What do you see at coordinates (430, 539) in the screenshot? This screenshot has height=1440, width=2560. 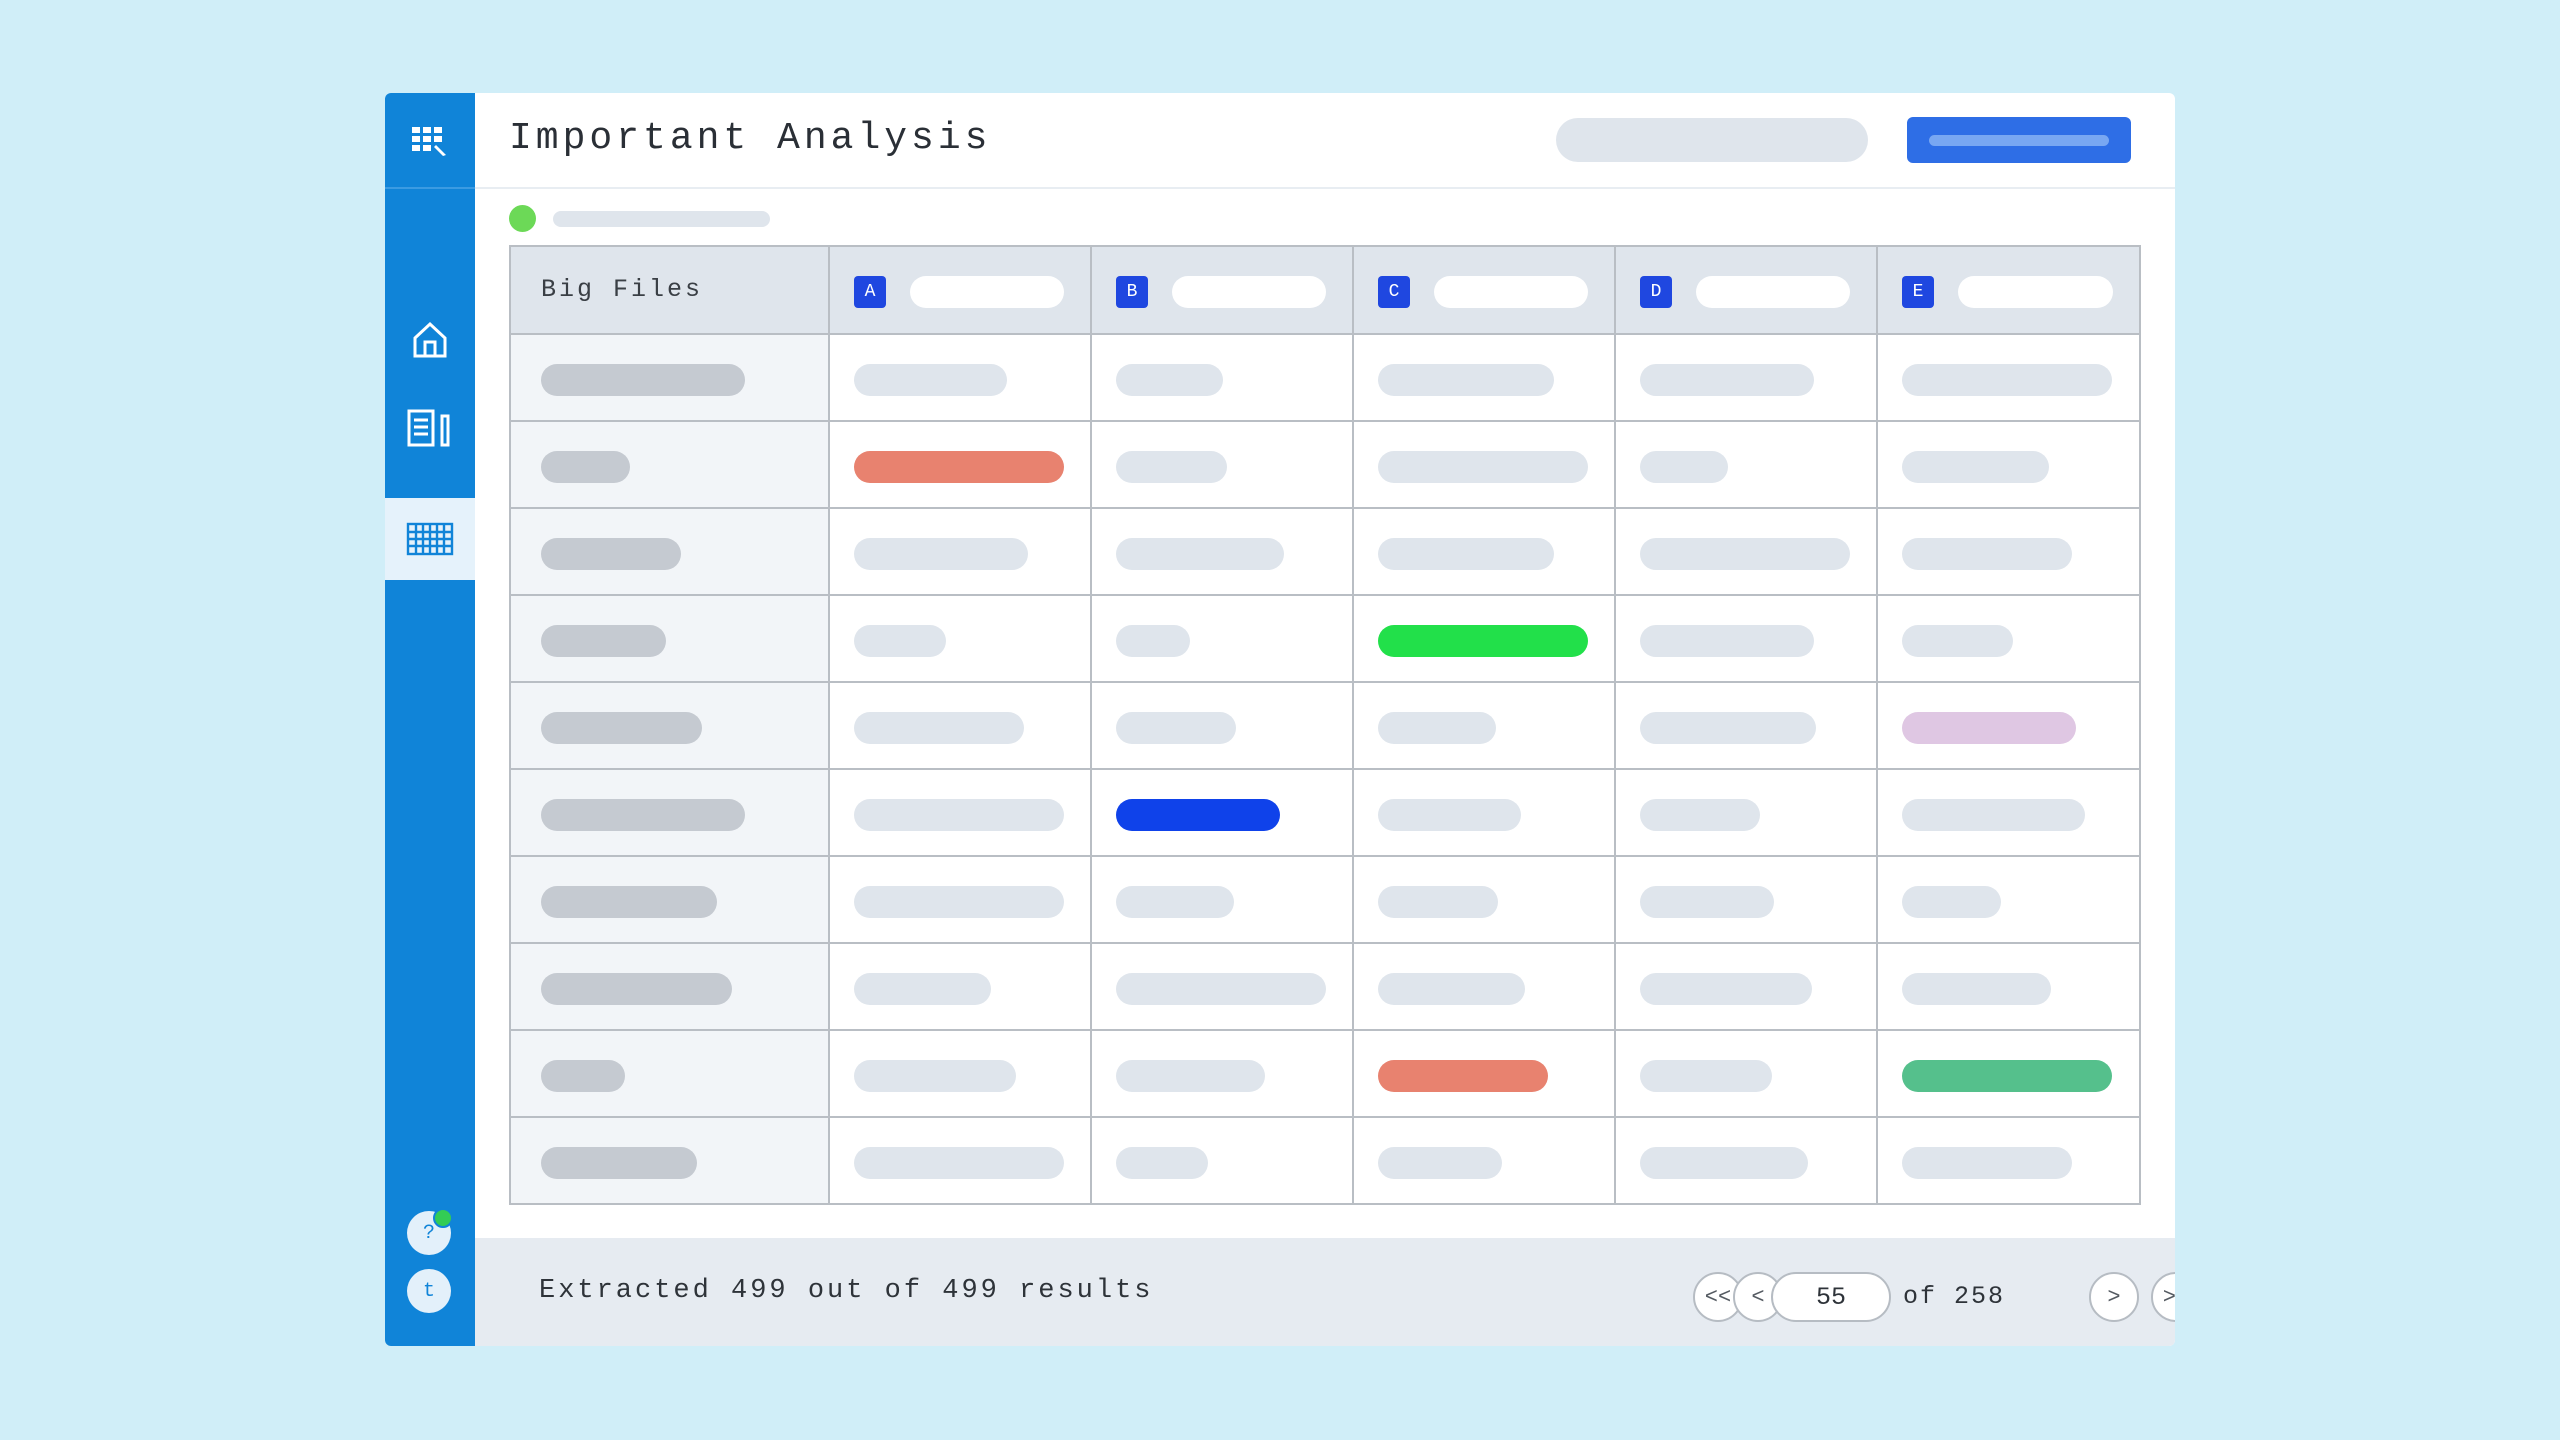 I see `sidebar-item-grid` at bounding box center [430, 539].